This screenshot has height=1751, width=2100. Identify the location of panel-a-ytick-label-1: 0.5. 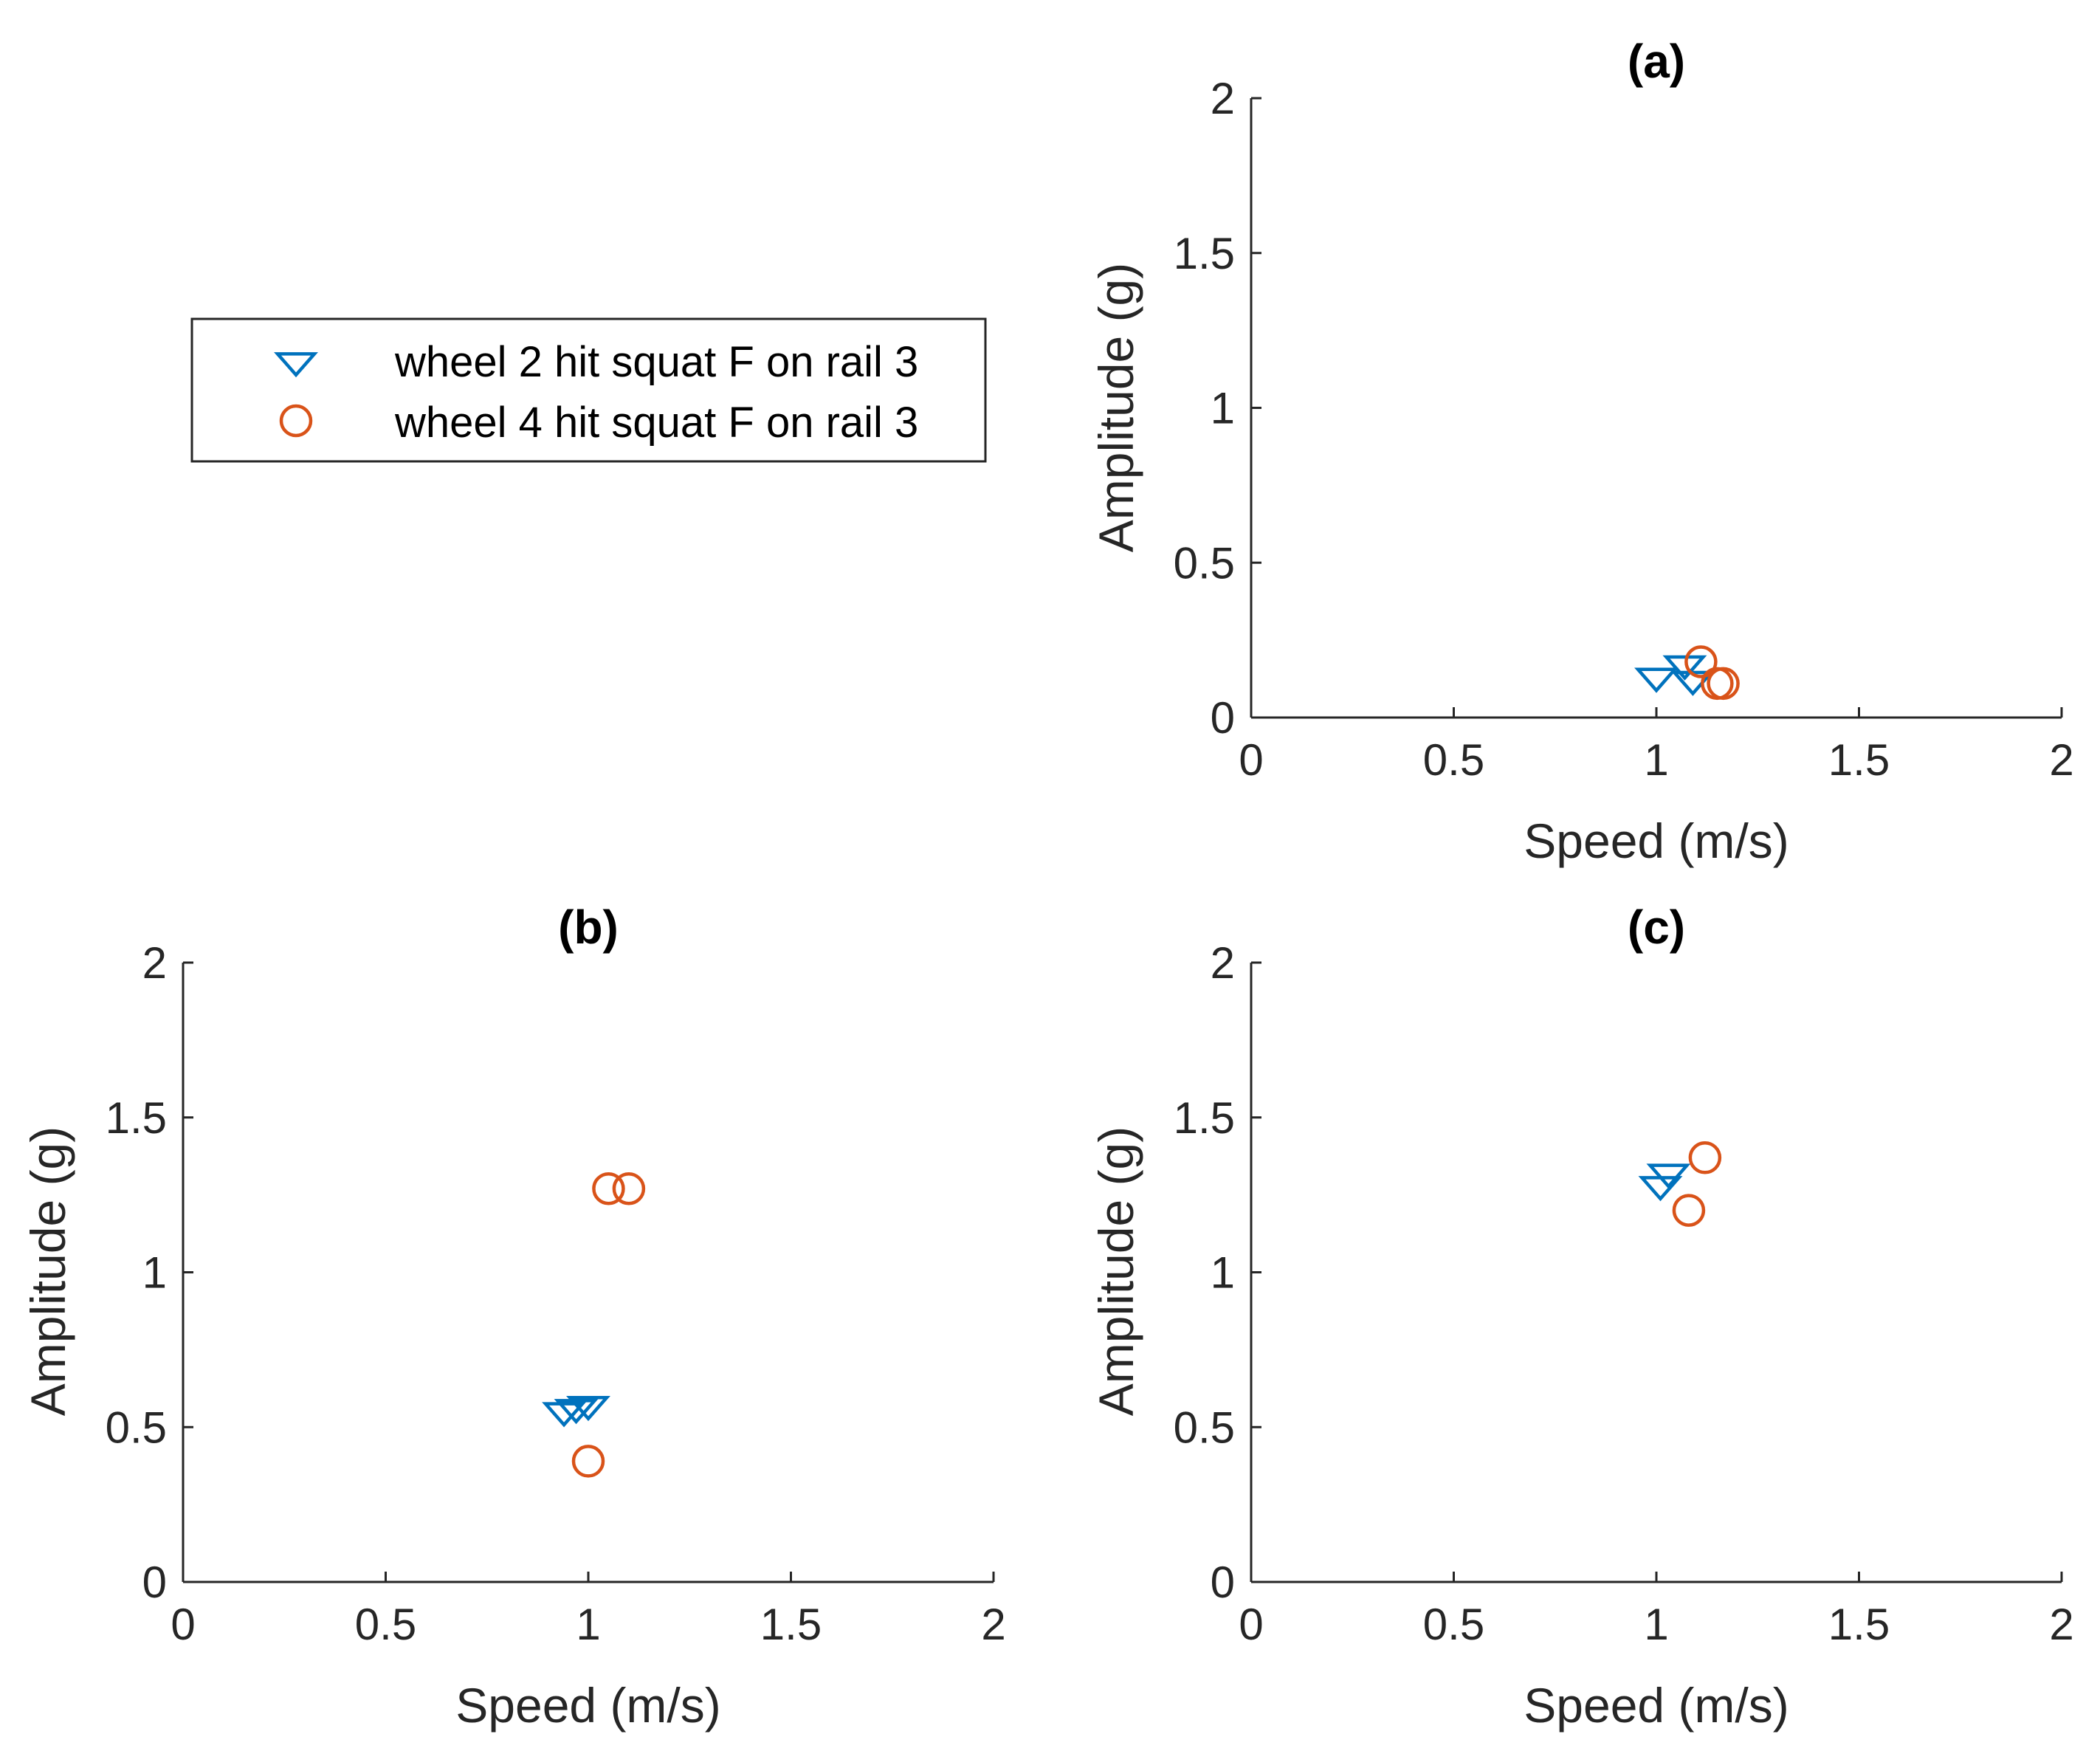
(1204, 563).